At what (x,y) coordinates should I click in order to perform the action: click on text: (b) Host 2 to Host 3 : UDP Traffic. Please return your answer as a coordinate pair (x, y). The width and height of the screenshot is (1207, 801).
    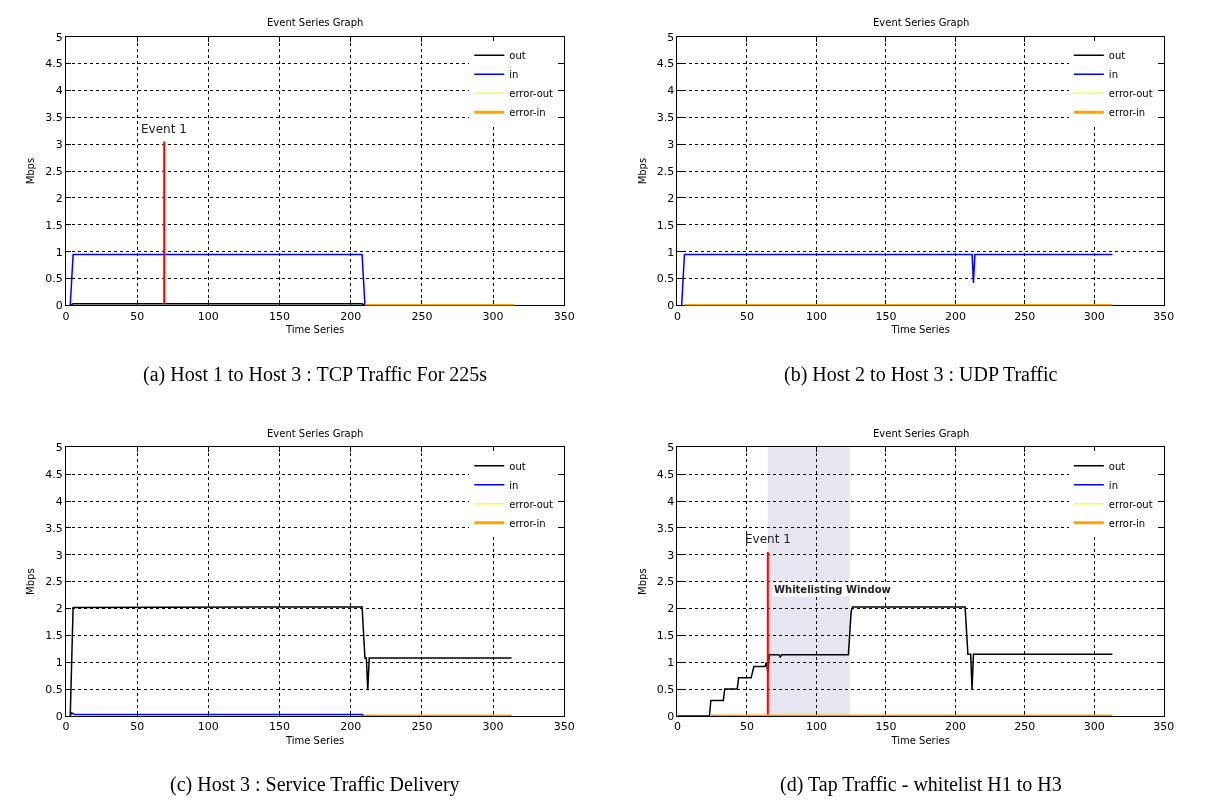
    Looking at the image, I should click on (921, 374).